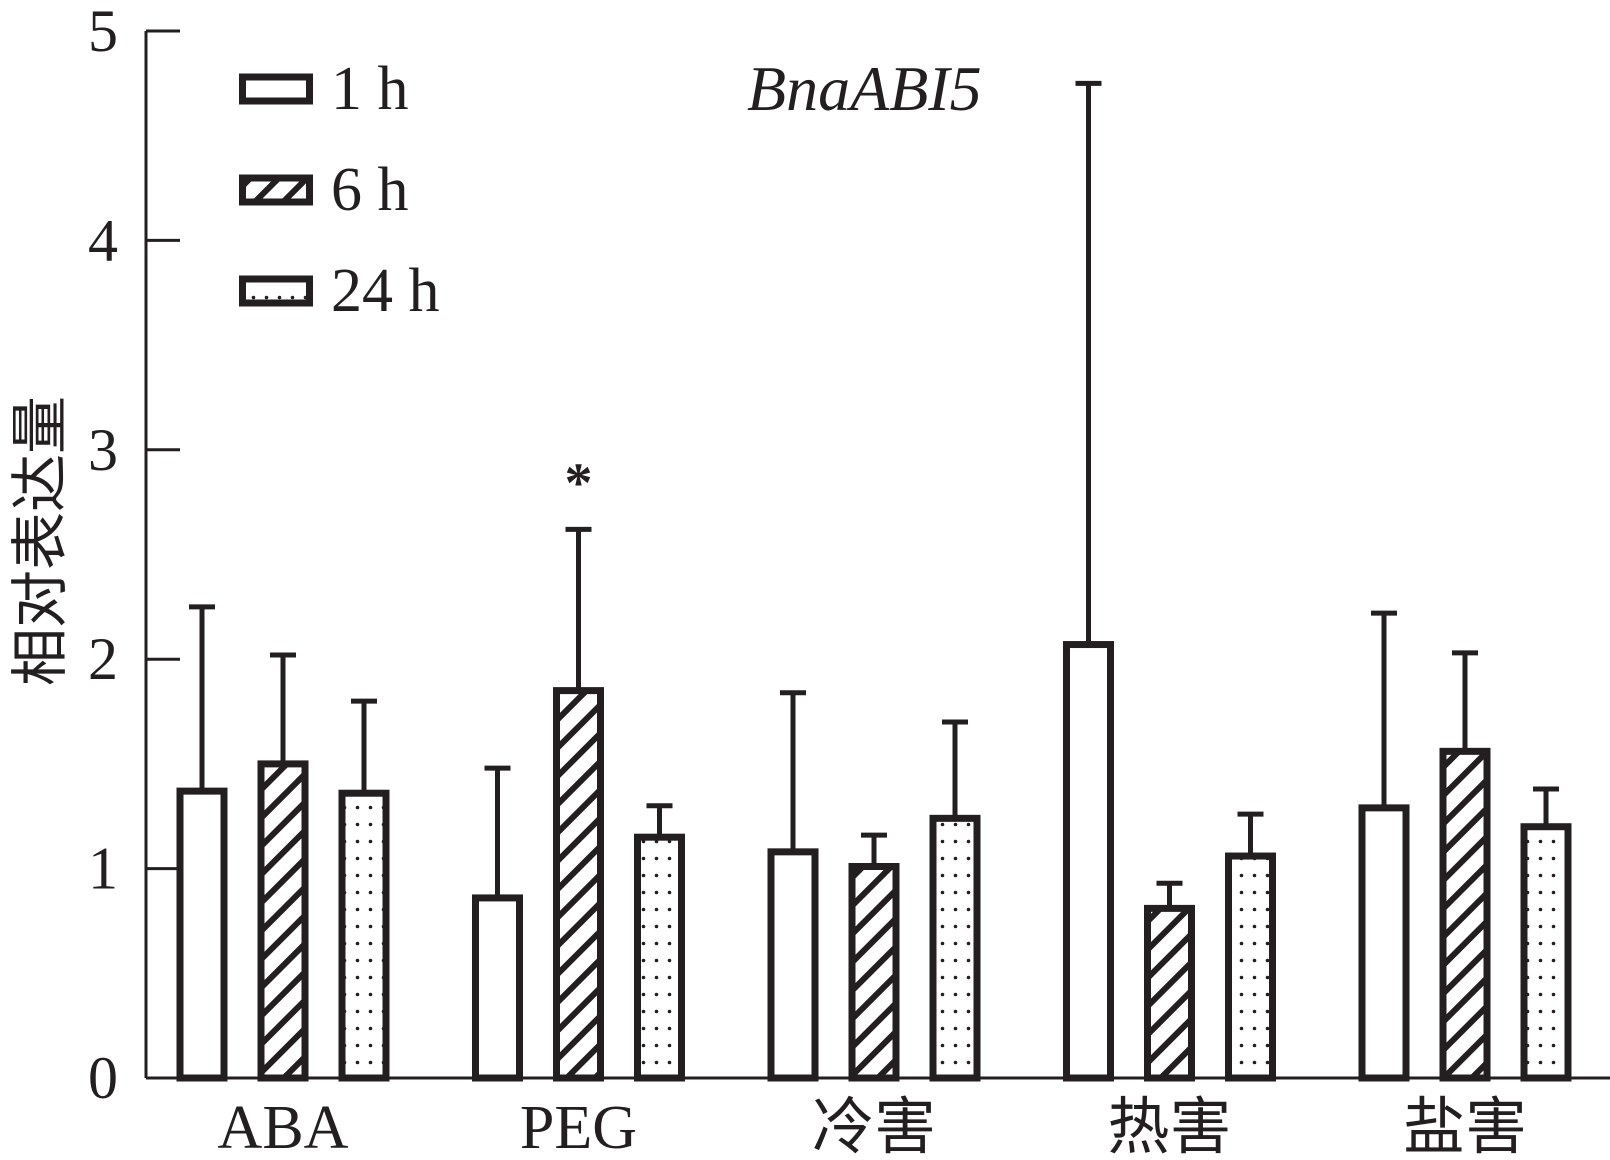 This screenshot has height=1160, width=1610. Describe the element at coordinates (283, 921) in the screenshot. I see `bar-aba-6h` at that location.